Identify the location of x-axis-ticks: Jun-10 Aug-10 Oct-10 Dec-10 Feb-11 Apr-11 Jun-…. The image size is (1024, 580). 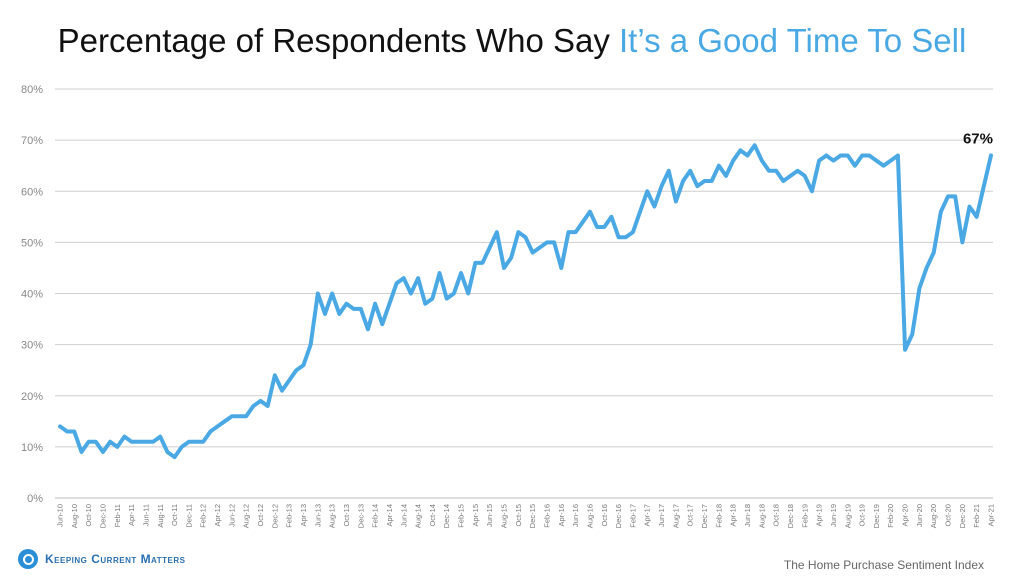
(526, 516).